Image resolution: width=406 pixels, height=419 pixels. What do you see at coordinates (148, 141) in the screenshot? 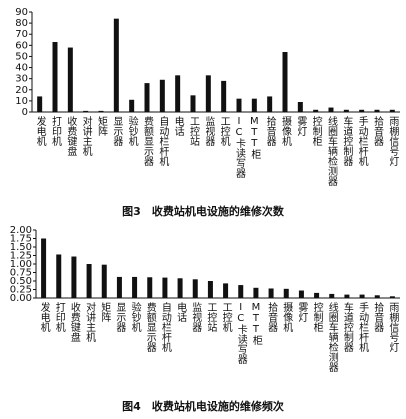
I see `x-tick-label: 费额显示器` at bounding box center [148, 141].